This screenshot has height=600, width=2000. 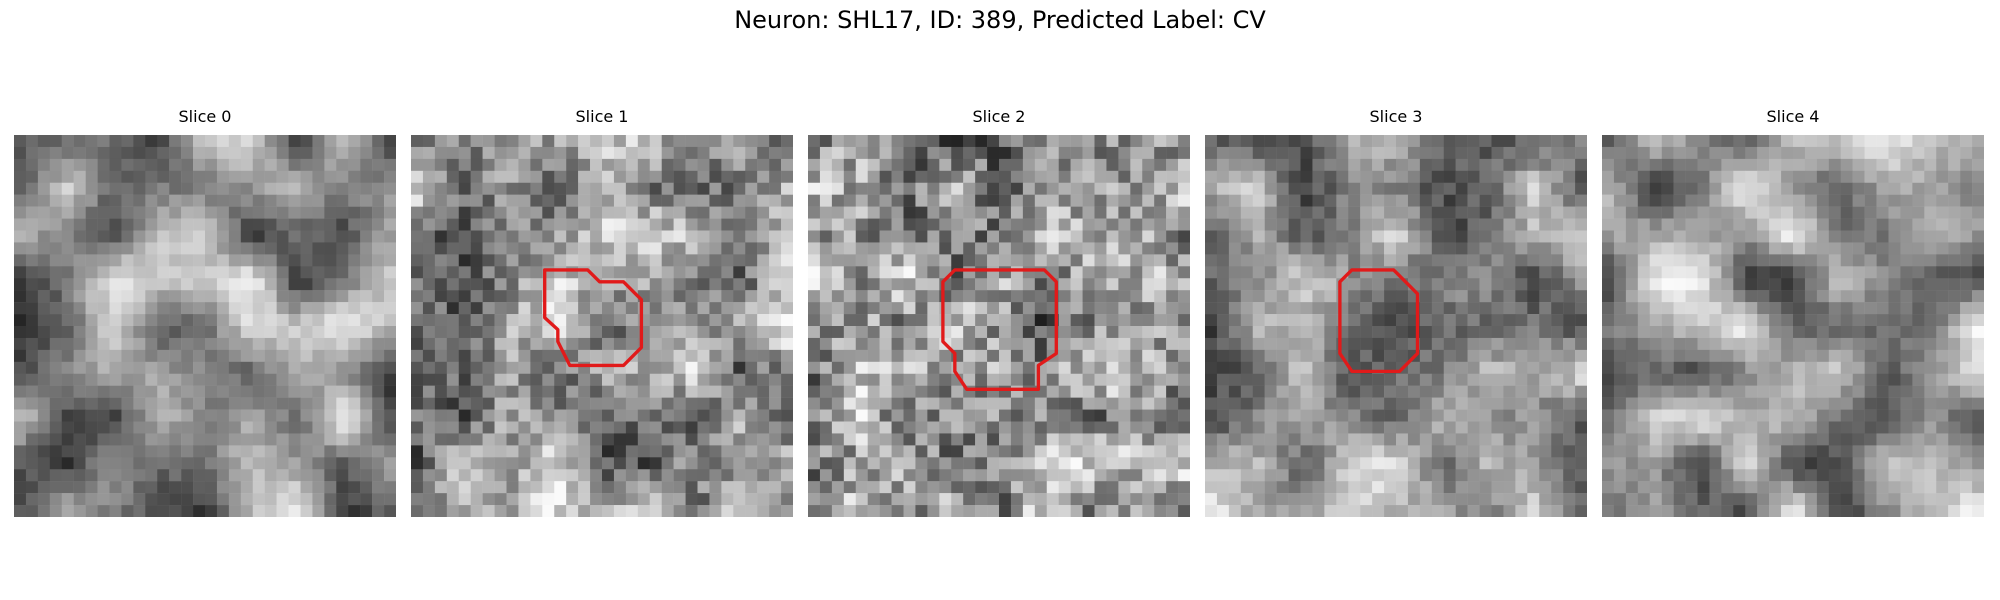 I want to click on panel-title: Slice 1, so click(x=602, y=116).